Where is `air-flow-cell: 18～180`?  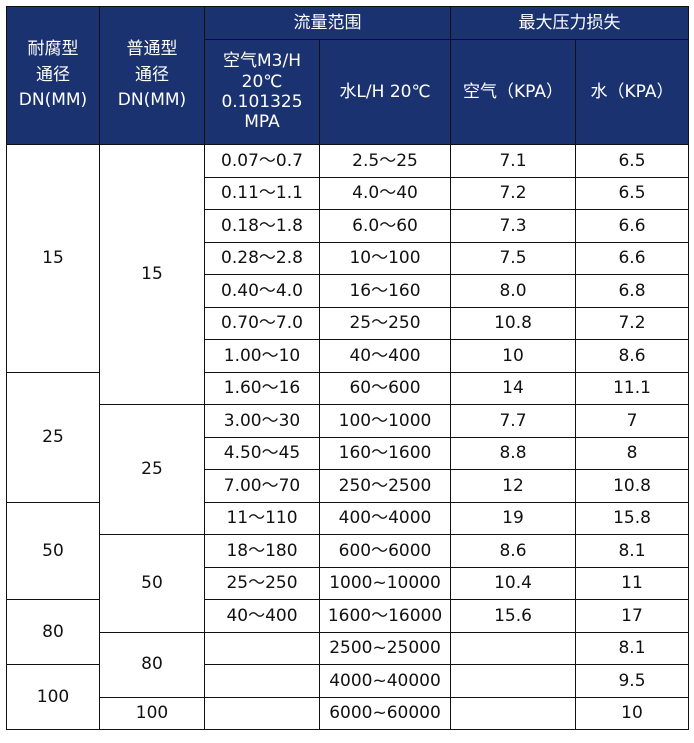
air-flow-cell: 18～180 is located at coordinates (262, 551).